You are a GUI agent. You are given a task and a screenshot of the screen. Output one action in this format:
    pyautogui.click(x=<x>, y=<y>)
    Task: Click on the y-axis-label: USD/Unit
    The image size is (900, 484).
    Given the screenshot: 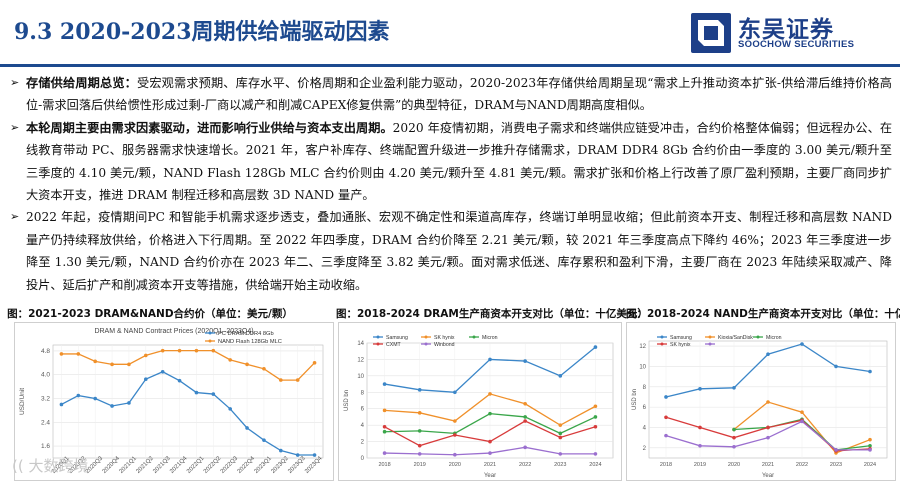 What is the action you would take?
    pyautogui.click(x=22, y=401)
    